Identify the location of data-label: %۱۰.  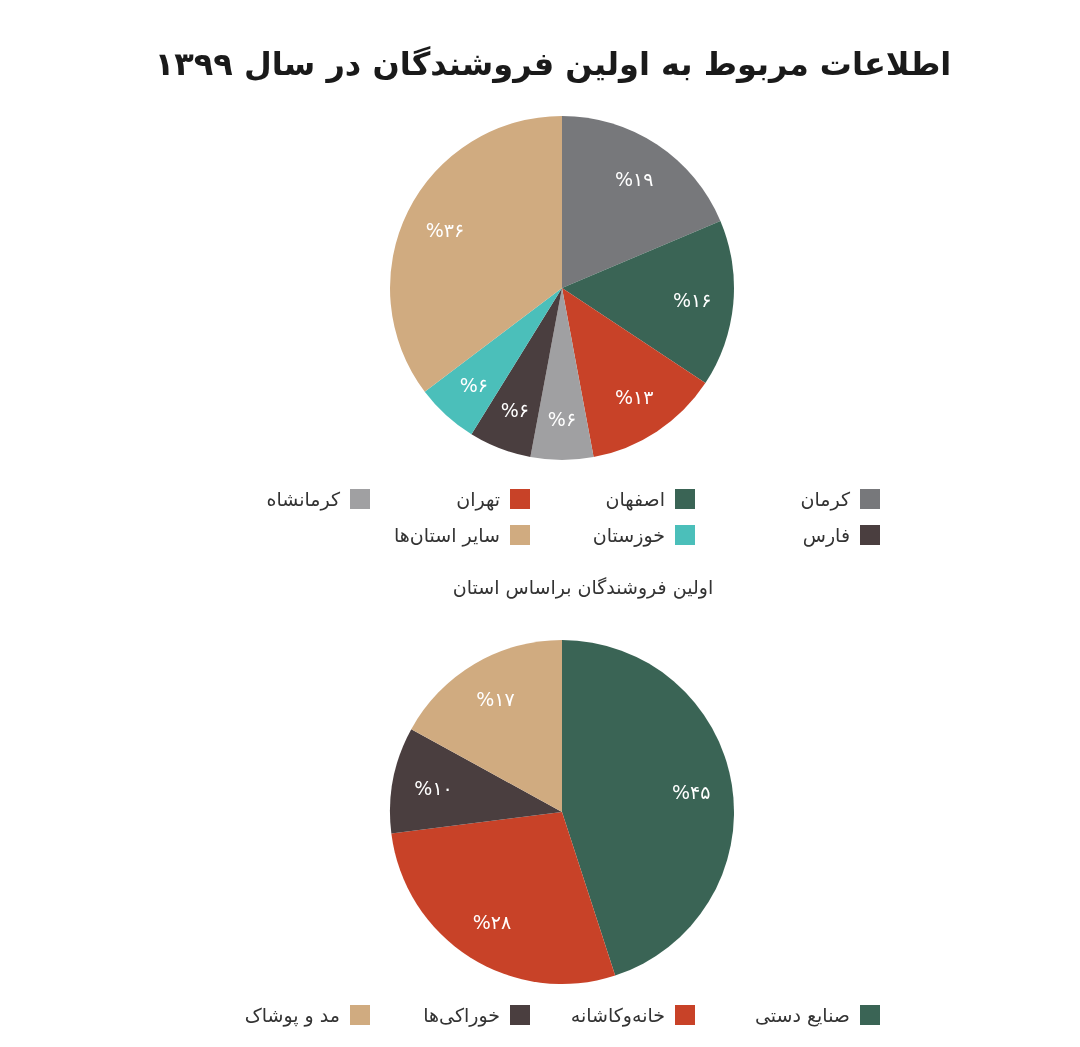
(433, 787).